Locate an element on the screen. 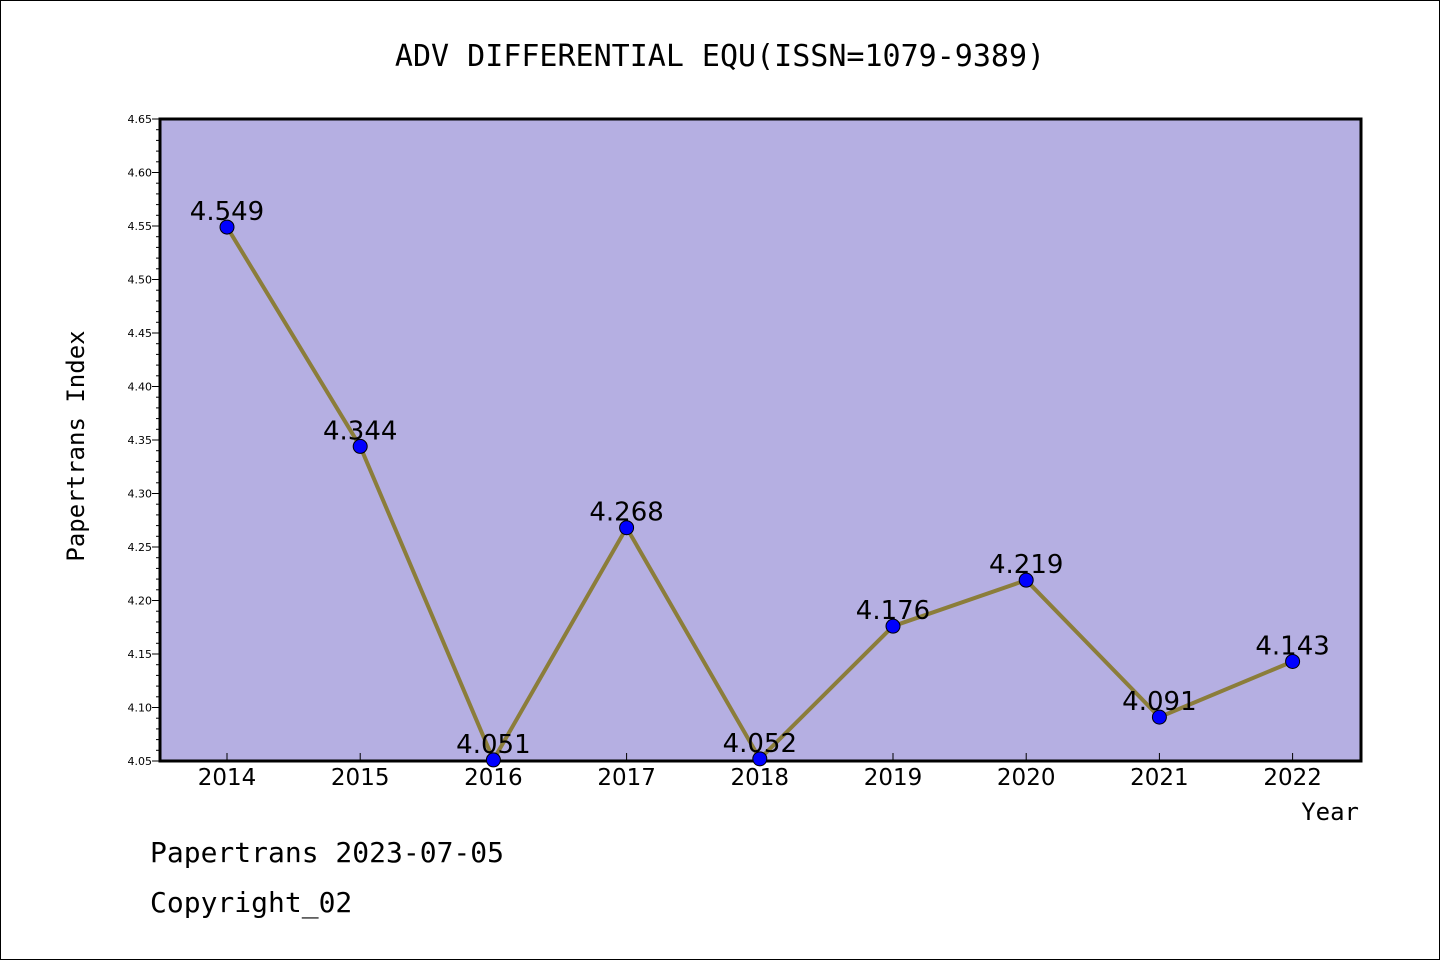  x-tick-label: 2021 is located at coordinates (1159, 778).